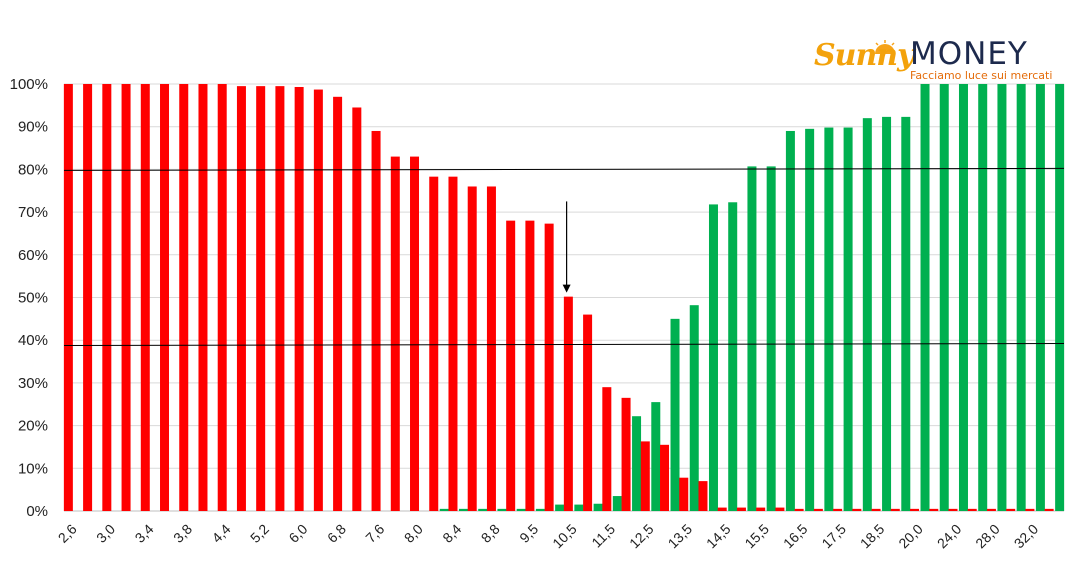 Image resolution: width=1085 pixels, height=579 pixels. What do you see at coordinates (910, 536) in the screenshot?
I see `x-tick-label: 20,0` at bounding box center [910, 536].